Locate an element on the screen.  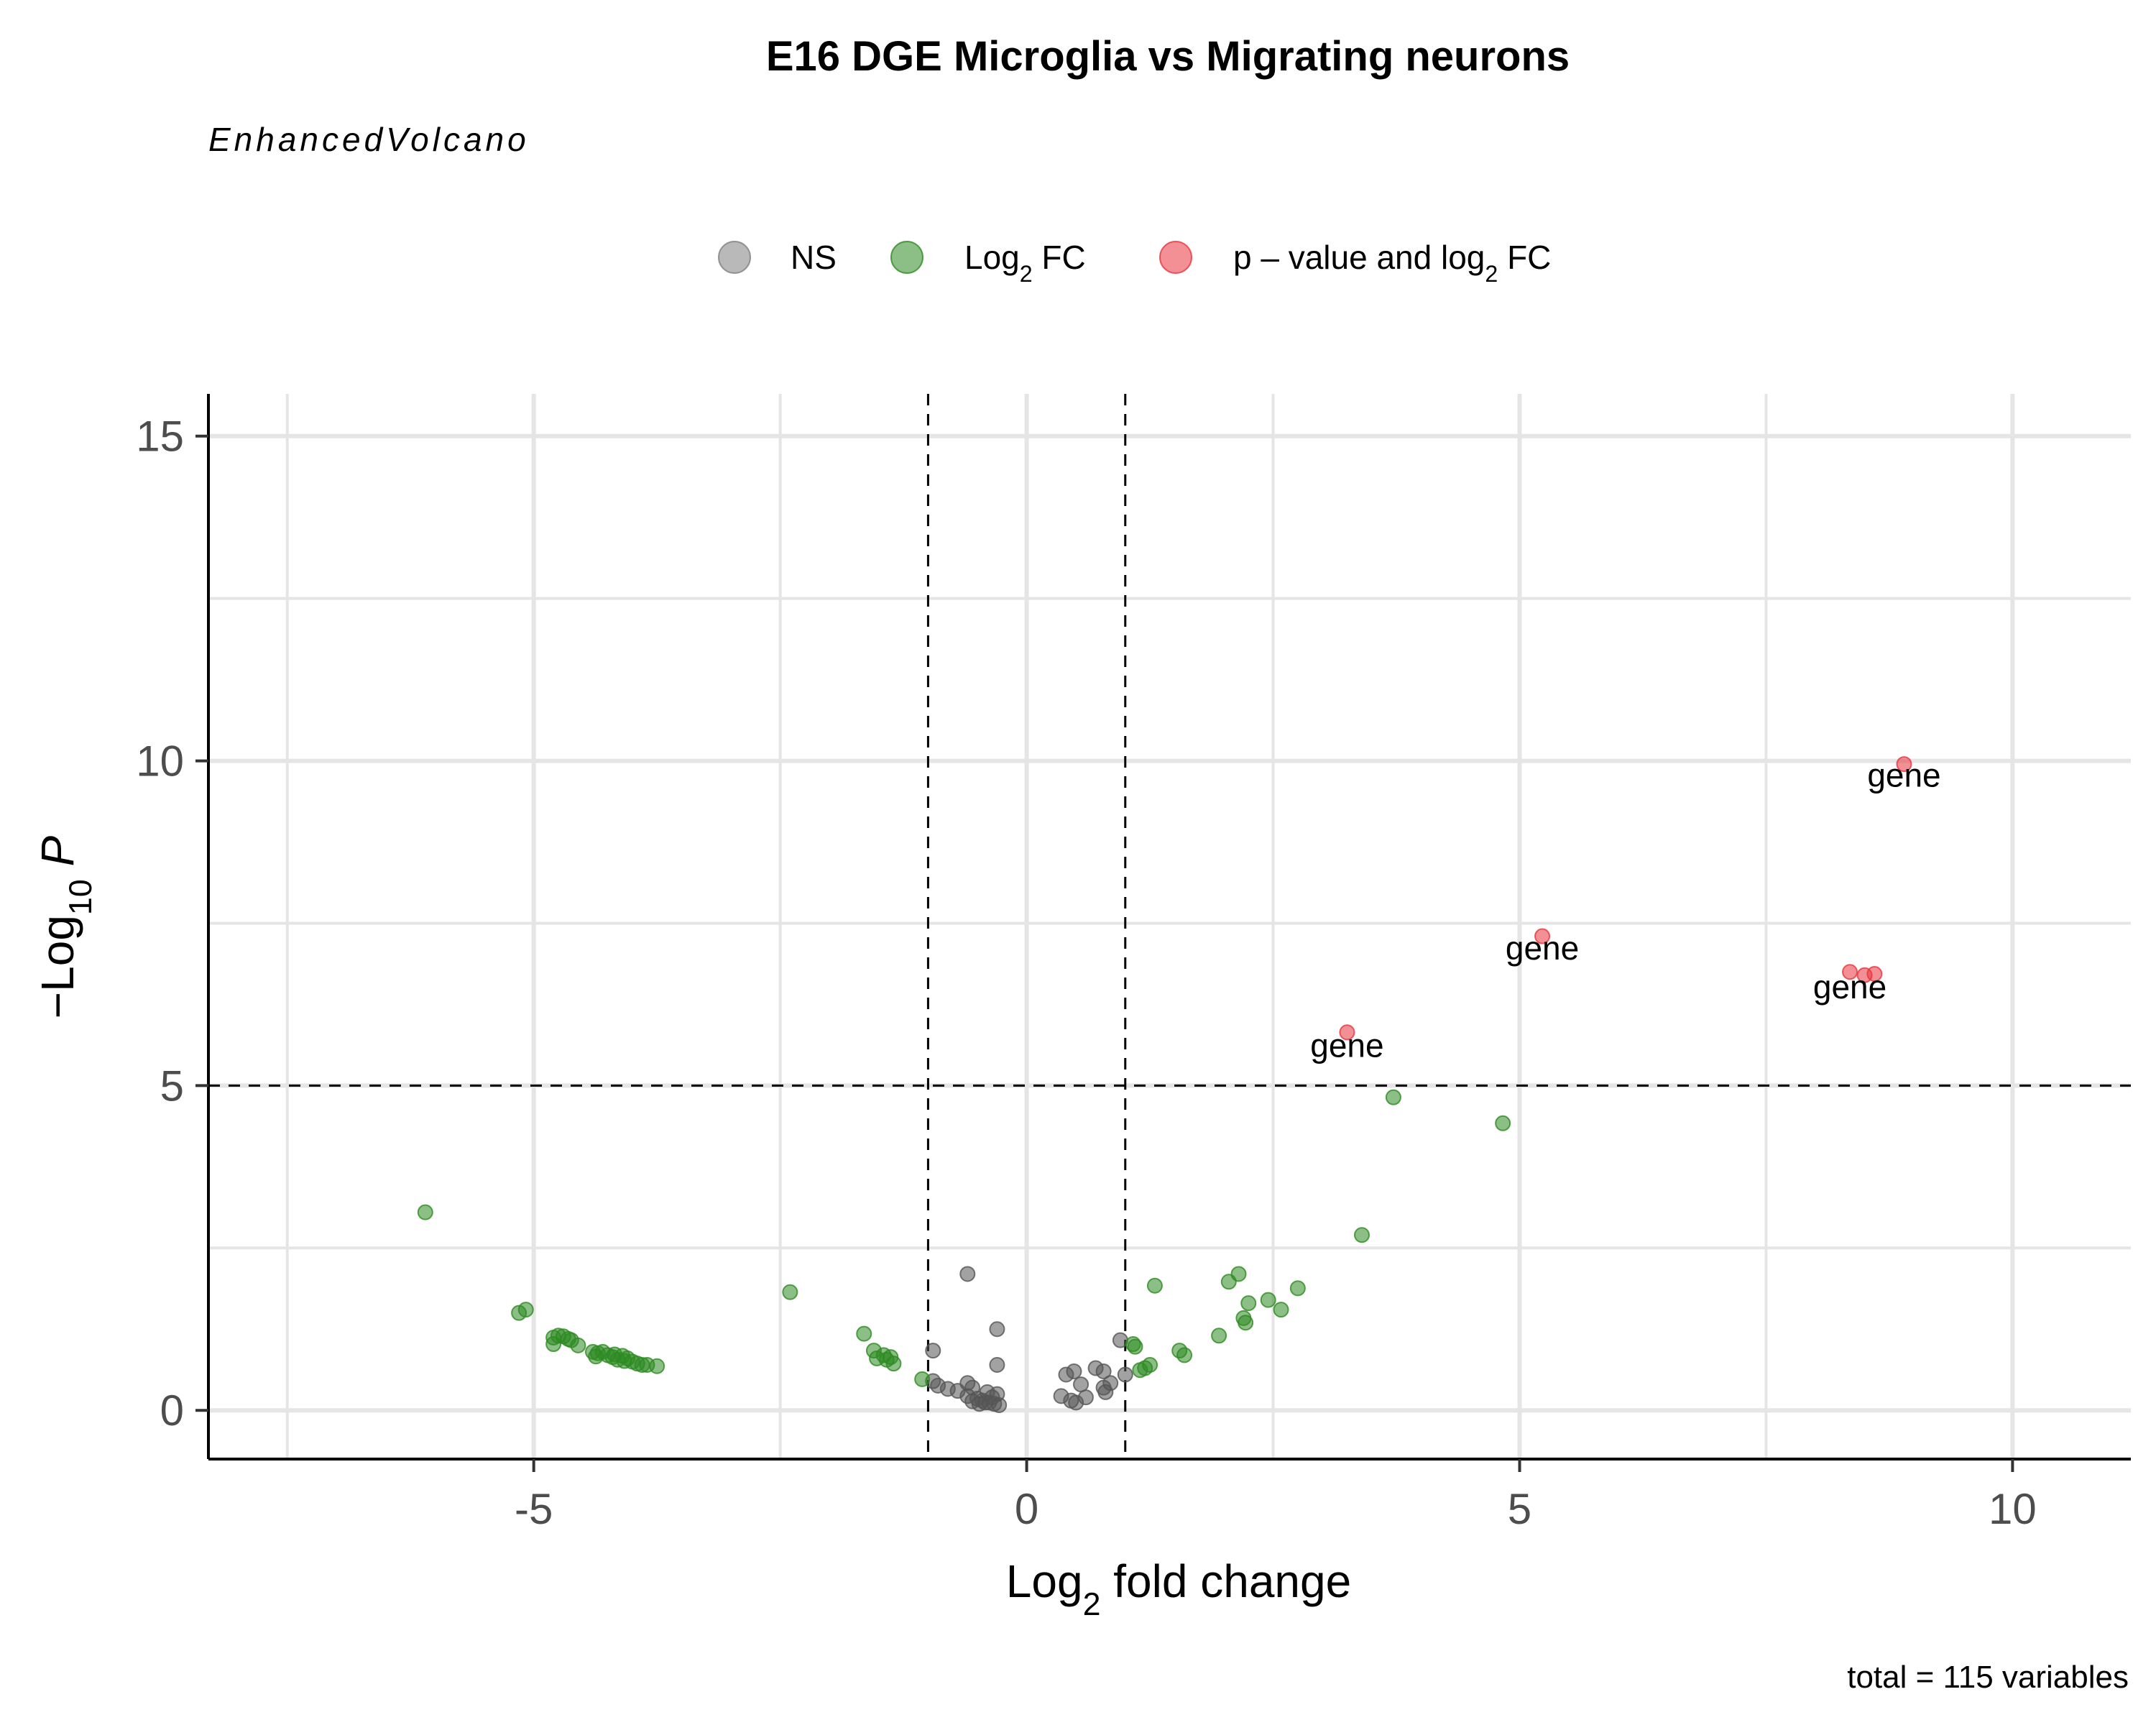
y-tick-label: 10 is located at coordinates (160, 761).